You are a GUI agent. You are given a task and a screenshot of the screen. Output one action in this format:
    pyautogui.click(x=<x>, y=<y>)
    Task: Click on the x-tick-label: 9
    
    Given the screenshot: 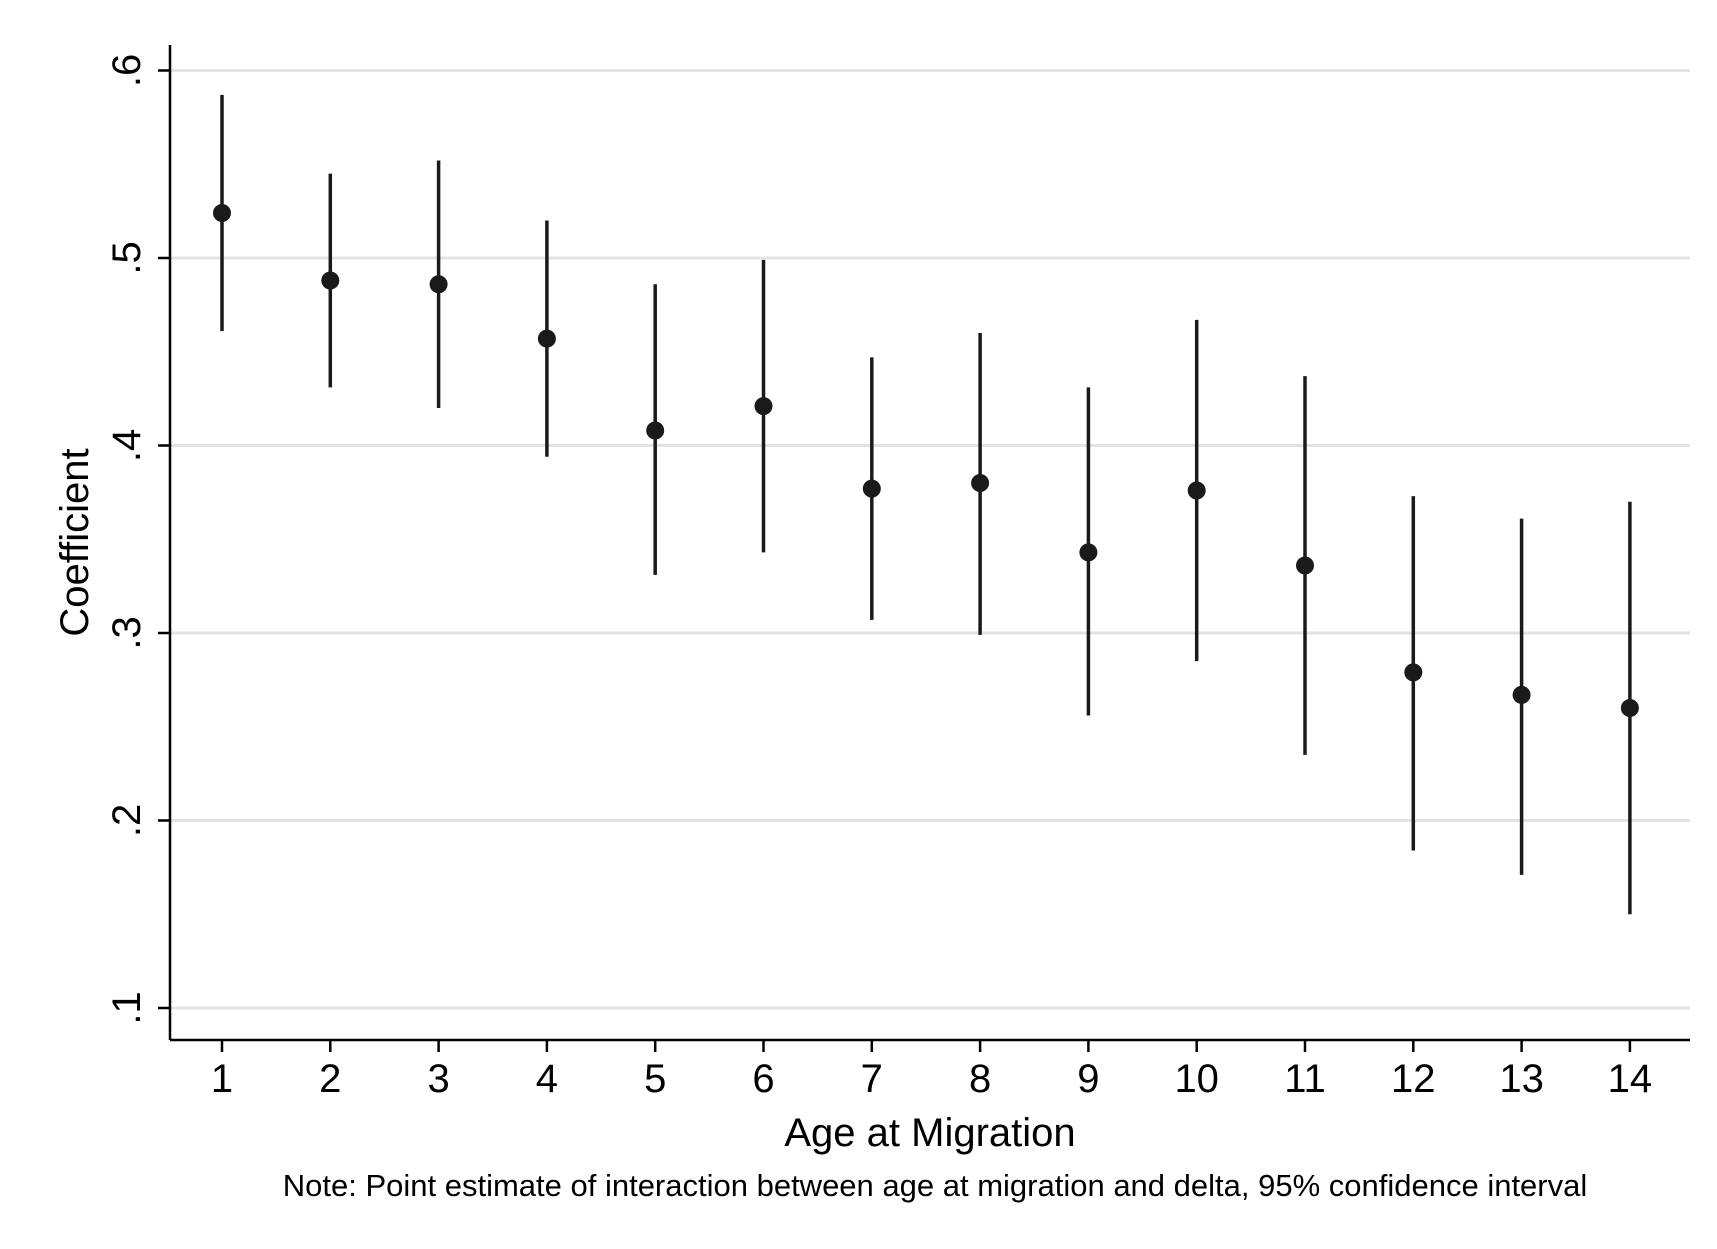 What is the action you would take?
    pyautogui.click(x=1088, y=1079)
    